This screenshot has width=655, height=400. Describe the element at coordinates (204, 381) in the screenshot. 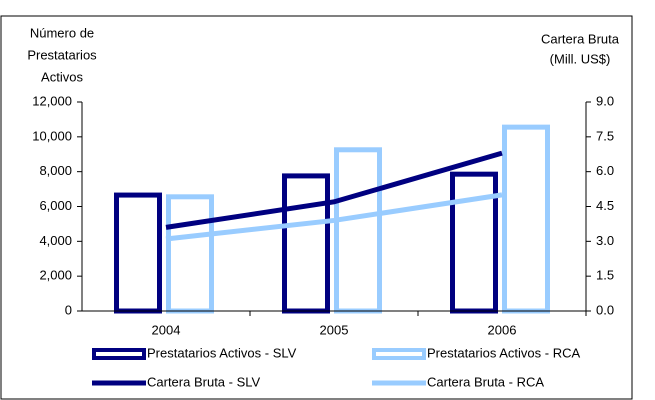

I see `legend-label: Cartera Bruta - SLV` at that location.